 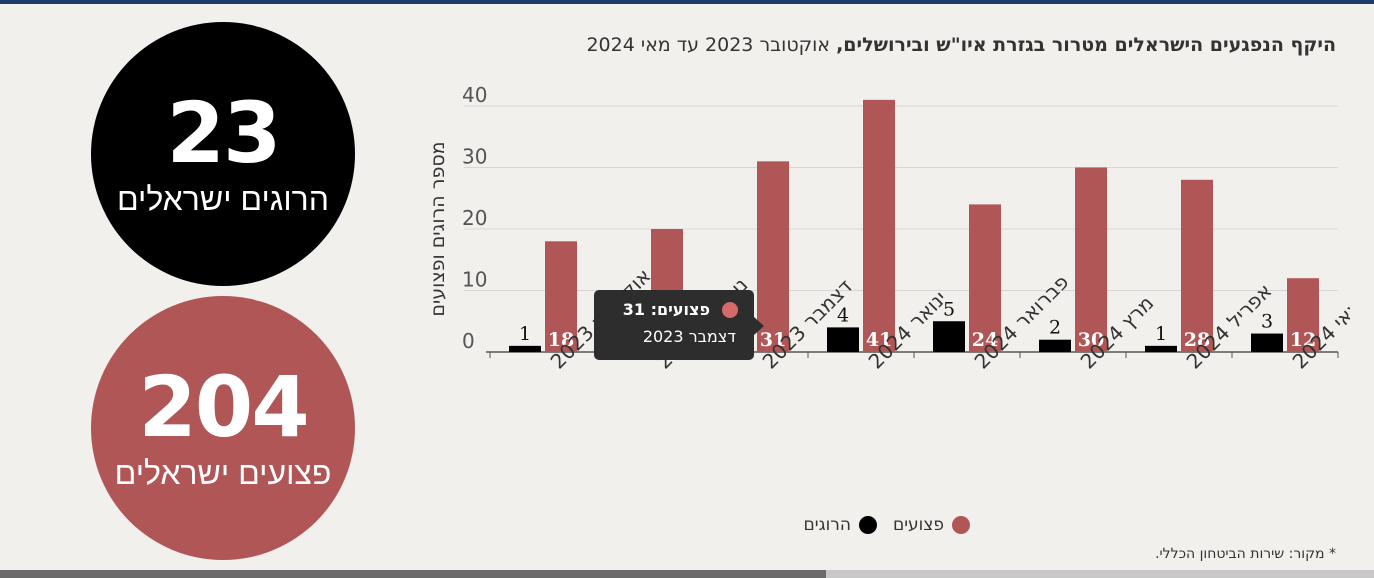 I want to click on chart-tooltip: פצועים: 31 דצמבר 2023, so click(x=679, y=325).